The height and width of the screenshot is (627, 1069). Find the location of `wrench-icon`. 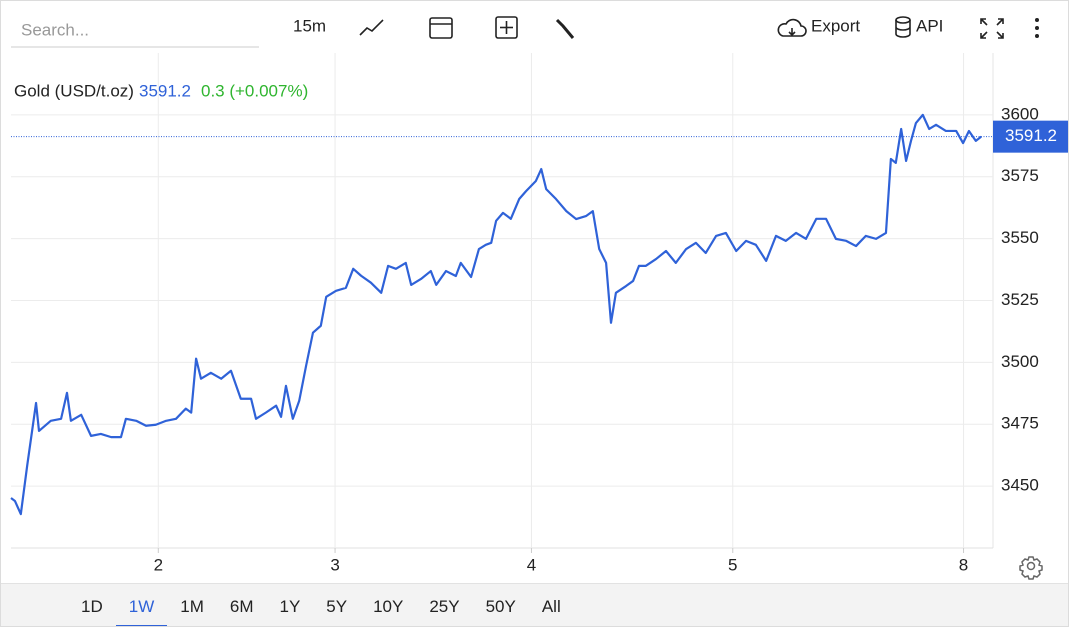

wrench-icon is located at coordinates (565, 28).